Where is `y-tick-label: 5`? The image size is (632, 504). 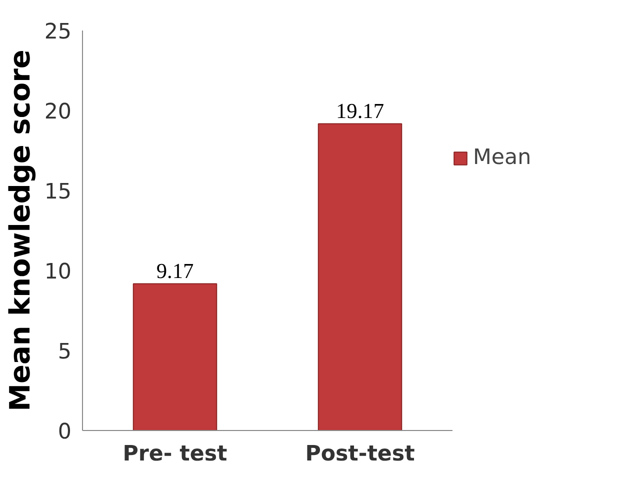 y-tick-label: 5 is located at coordinates (65, 352).